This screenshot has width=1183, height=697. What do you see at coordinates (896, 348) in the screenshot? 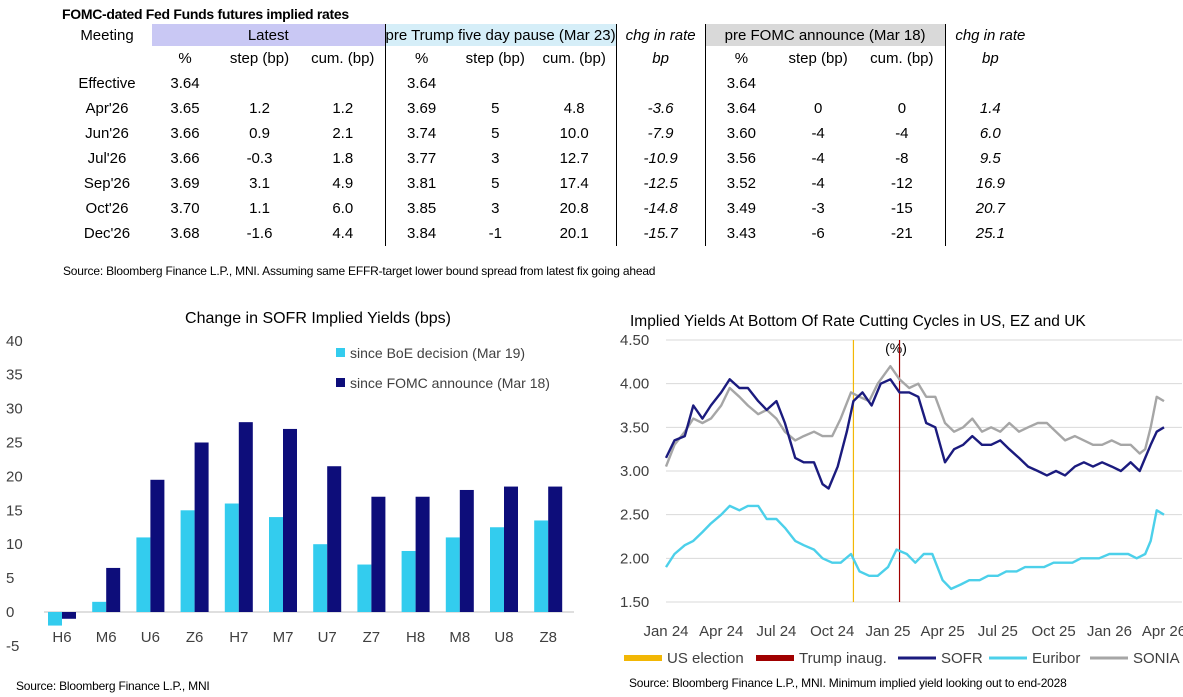
I see `line-chart-unit: (%)` at bounding box center [896, 348].